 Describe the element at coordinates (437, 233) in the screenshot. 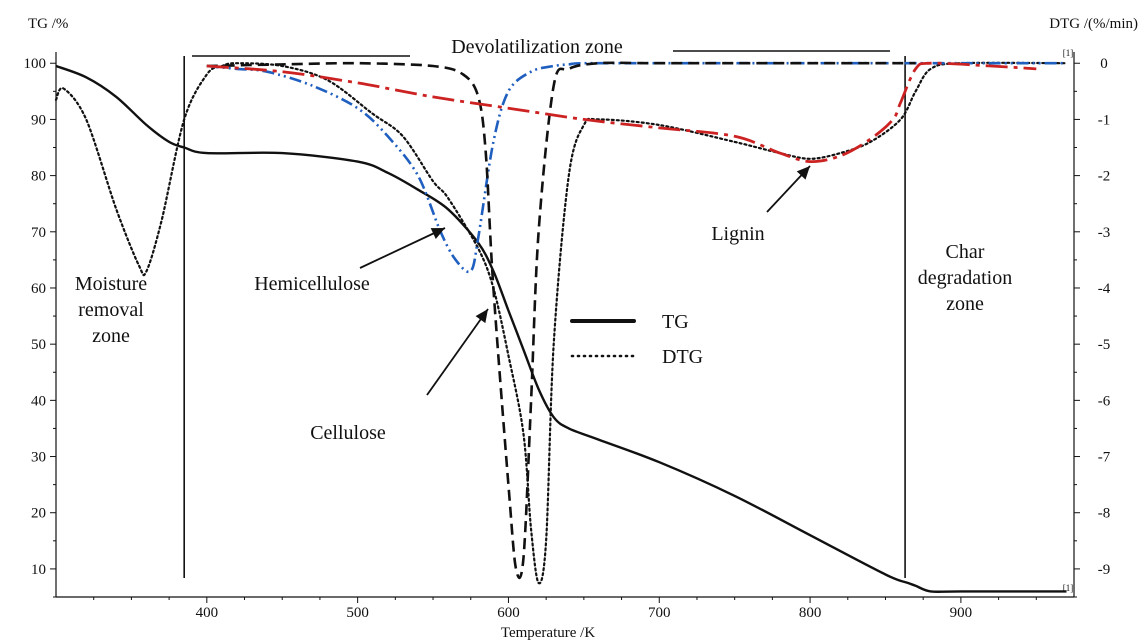

I see `hemicellulose-arrow-head` at that location.